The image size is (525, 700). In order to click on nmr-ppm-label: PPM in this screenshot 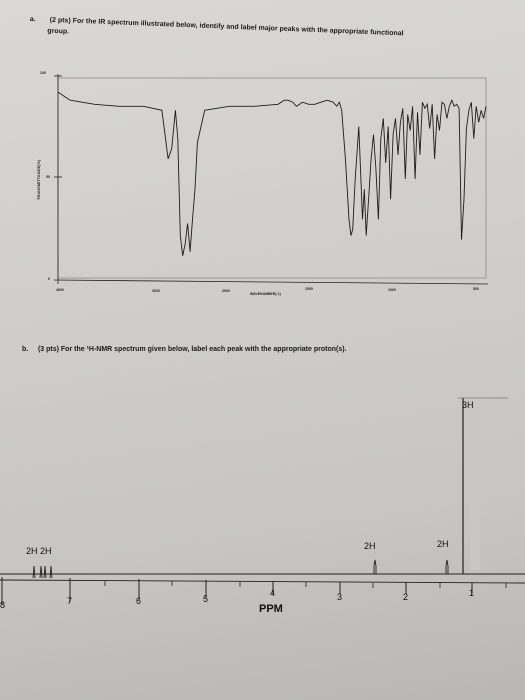, I will do `click(271, 609)`.